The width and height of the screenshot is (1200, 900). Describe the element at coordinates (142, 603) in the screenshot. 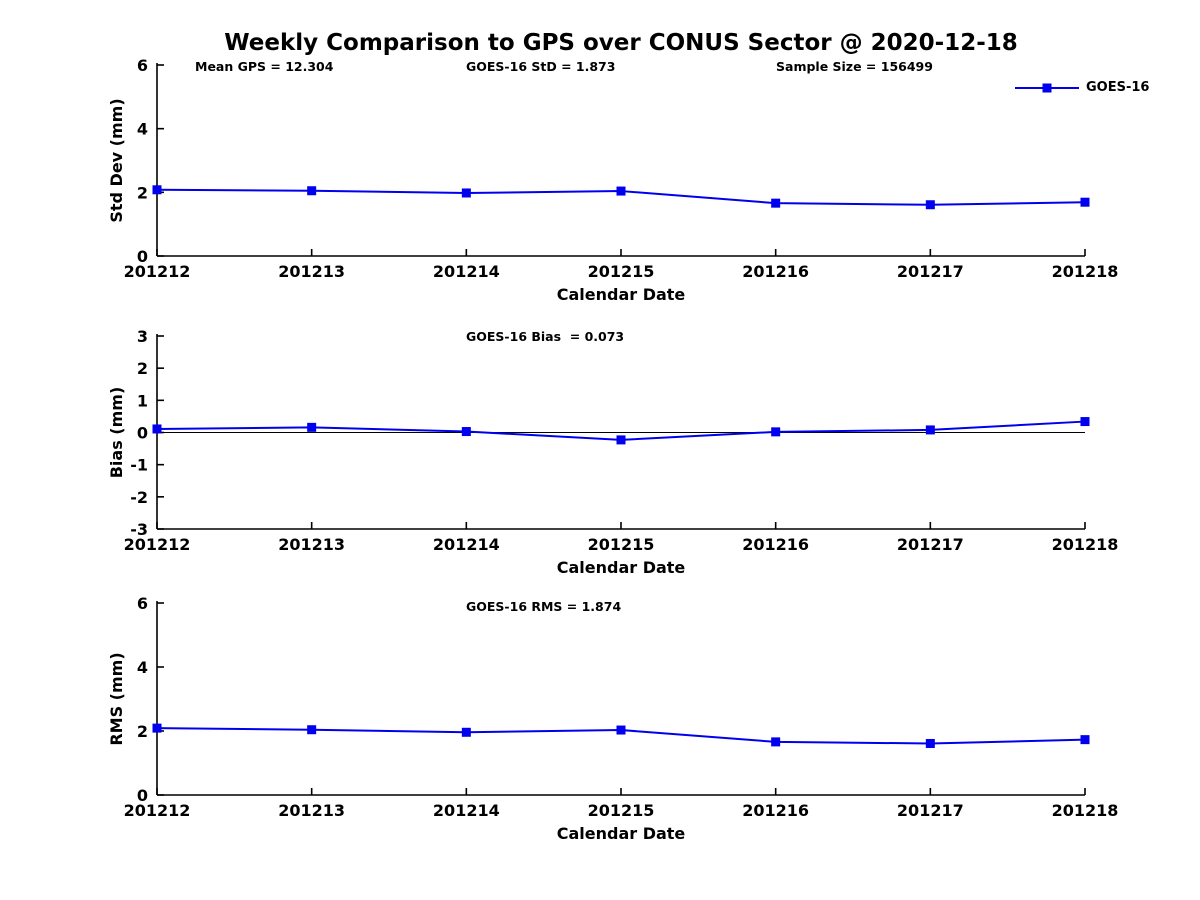

I see `y-tick-label-rms: 6` at that location.